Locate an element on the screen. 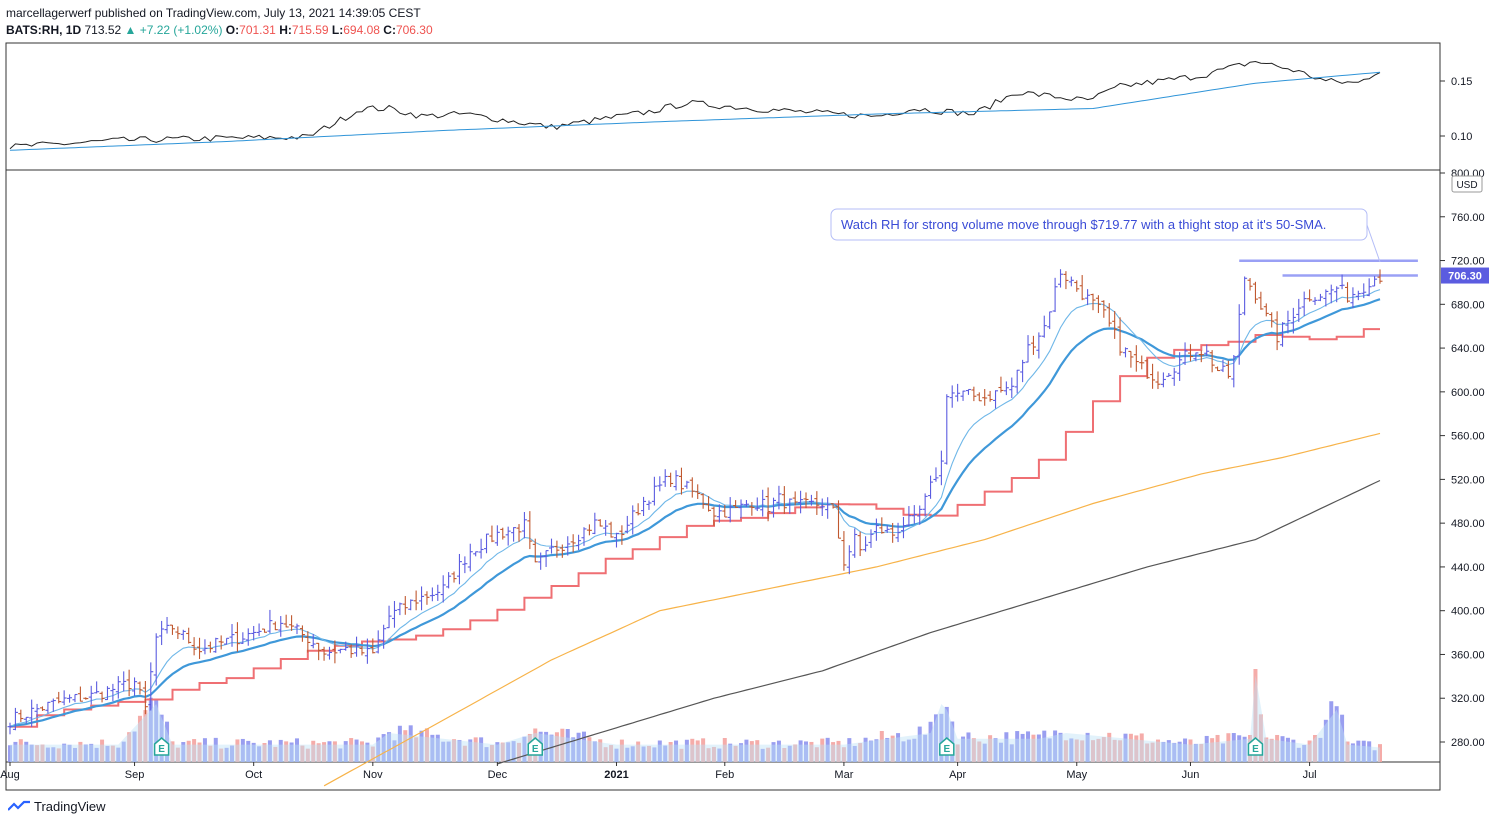 The width and height of the screenshot is (1502, 827). ohlc-open: O:701.31 is located at coordinates (250, 30).